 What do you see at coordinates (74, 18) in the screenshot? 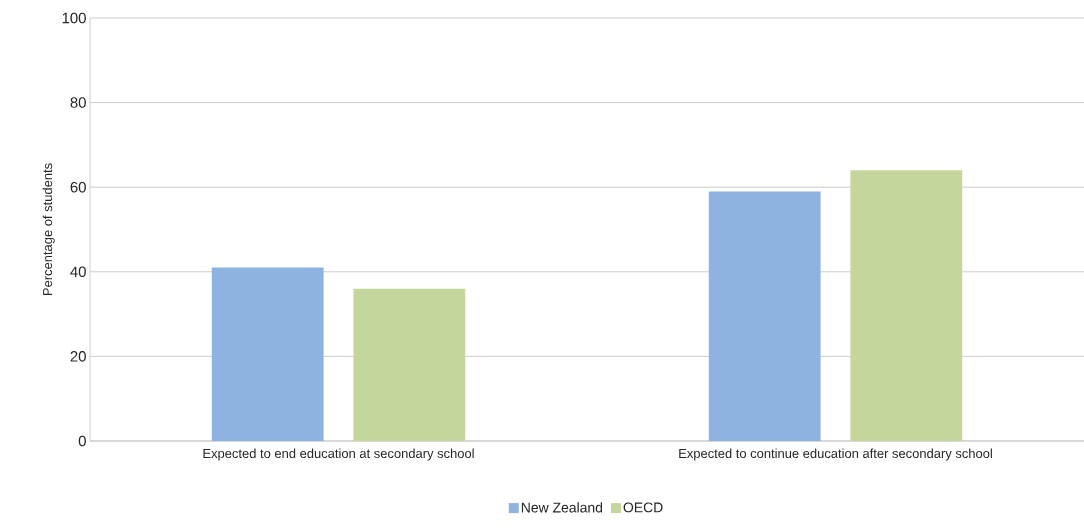
I see `y-tick-label: 100` at bounding box center [74, 18].